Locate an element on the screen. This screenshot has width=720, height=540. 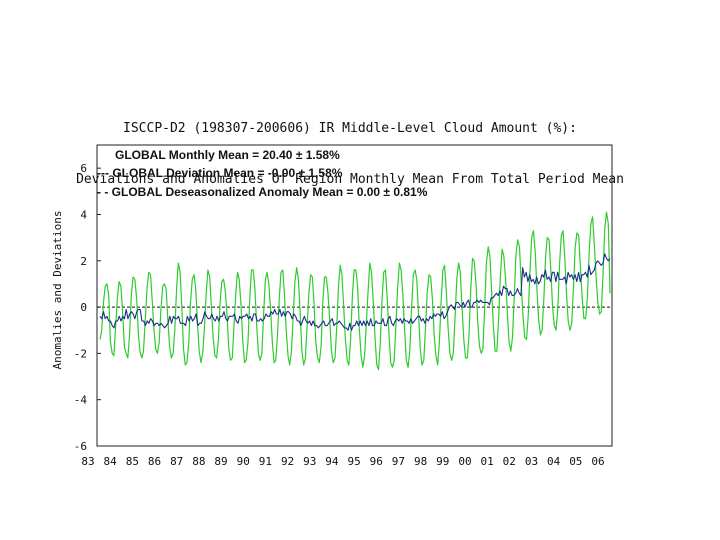
x-tick-label: 98 is located at coordinates (420, 461).